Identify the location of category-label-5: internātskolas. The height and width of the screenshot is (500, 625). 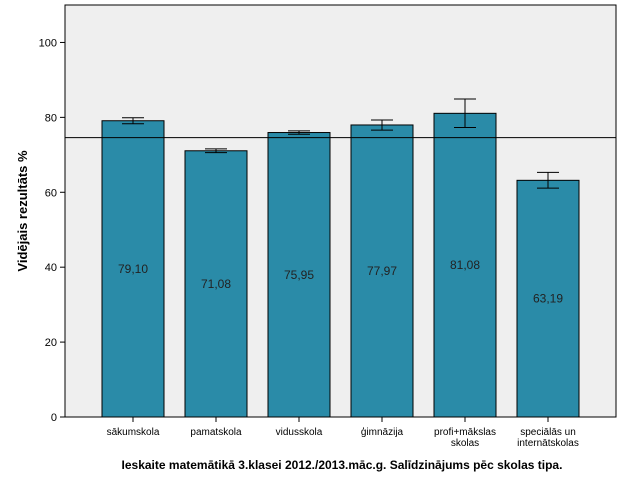
(548, 443).